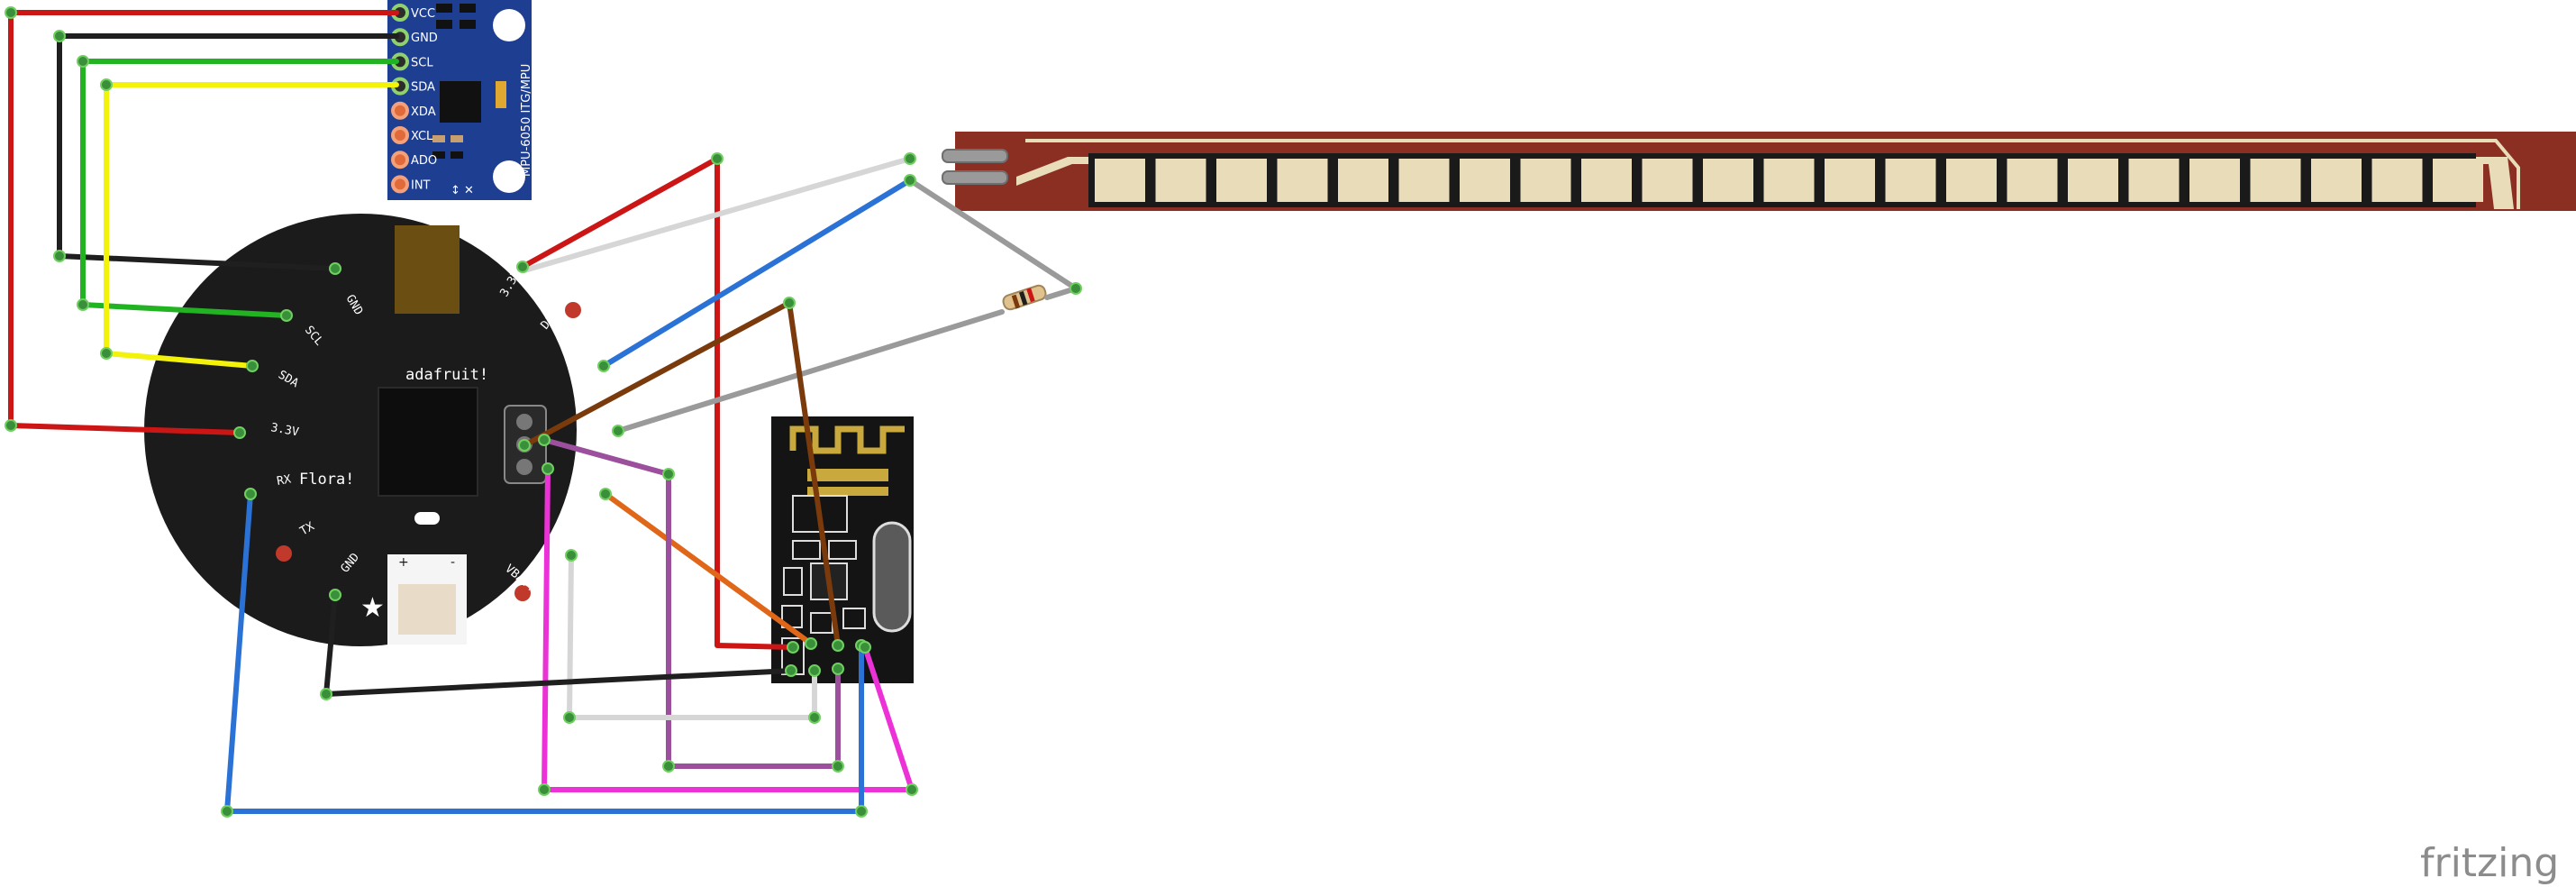 The width and height of the screenshot is (2576, 887). I want to click on flex-sensor, so click(1741, 171).